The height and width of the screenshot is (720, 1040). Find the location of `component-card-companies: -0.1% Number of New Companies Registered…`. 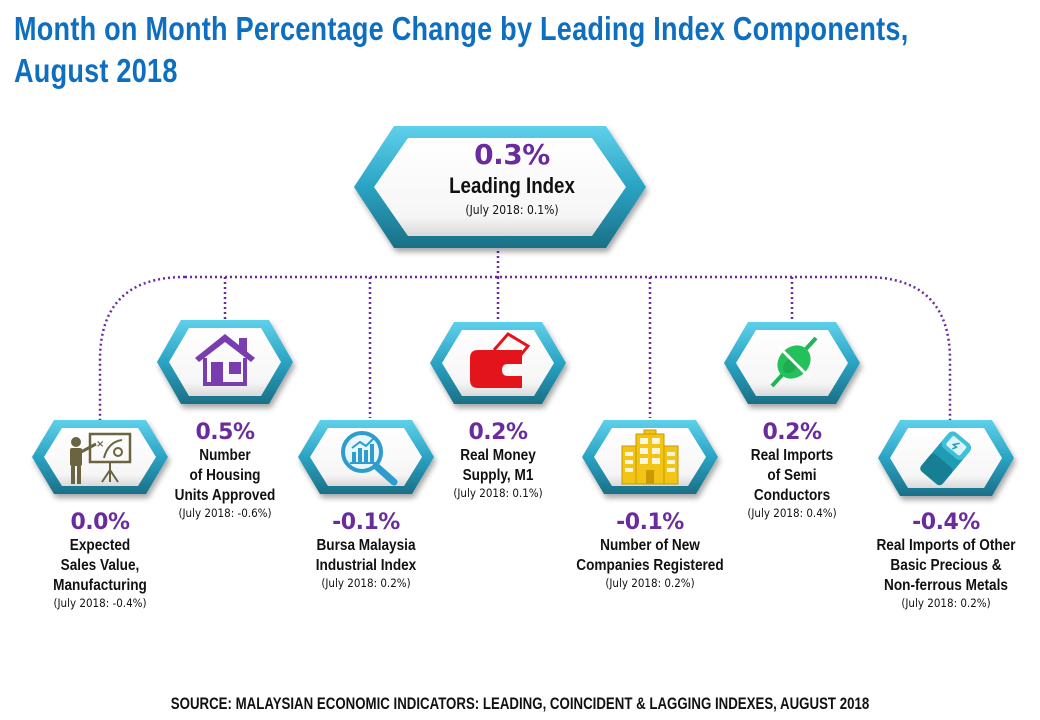

component-card-companies: -0.1% Number of New Companies Registered… is located at coordinates (650, 550).